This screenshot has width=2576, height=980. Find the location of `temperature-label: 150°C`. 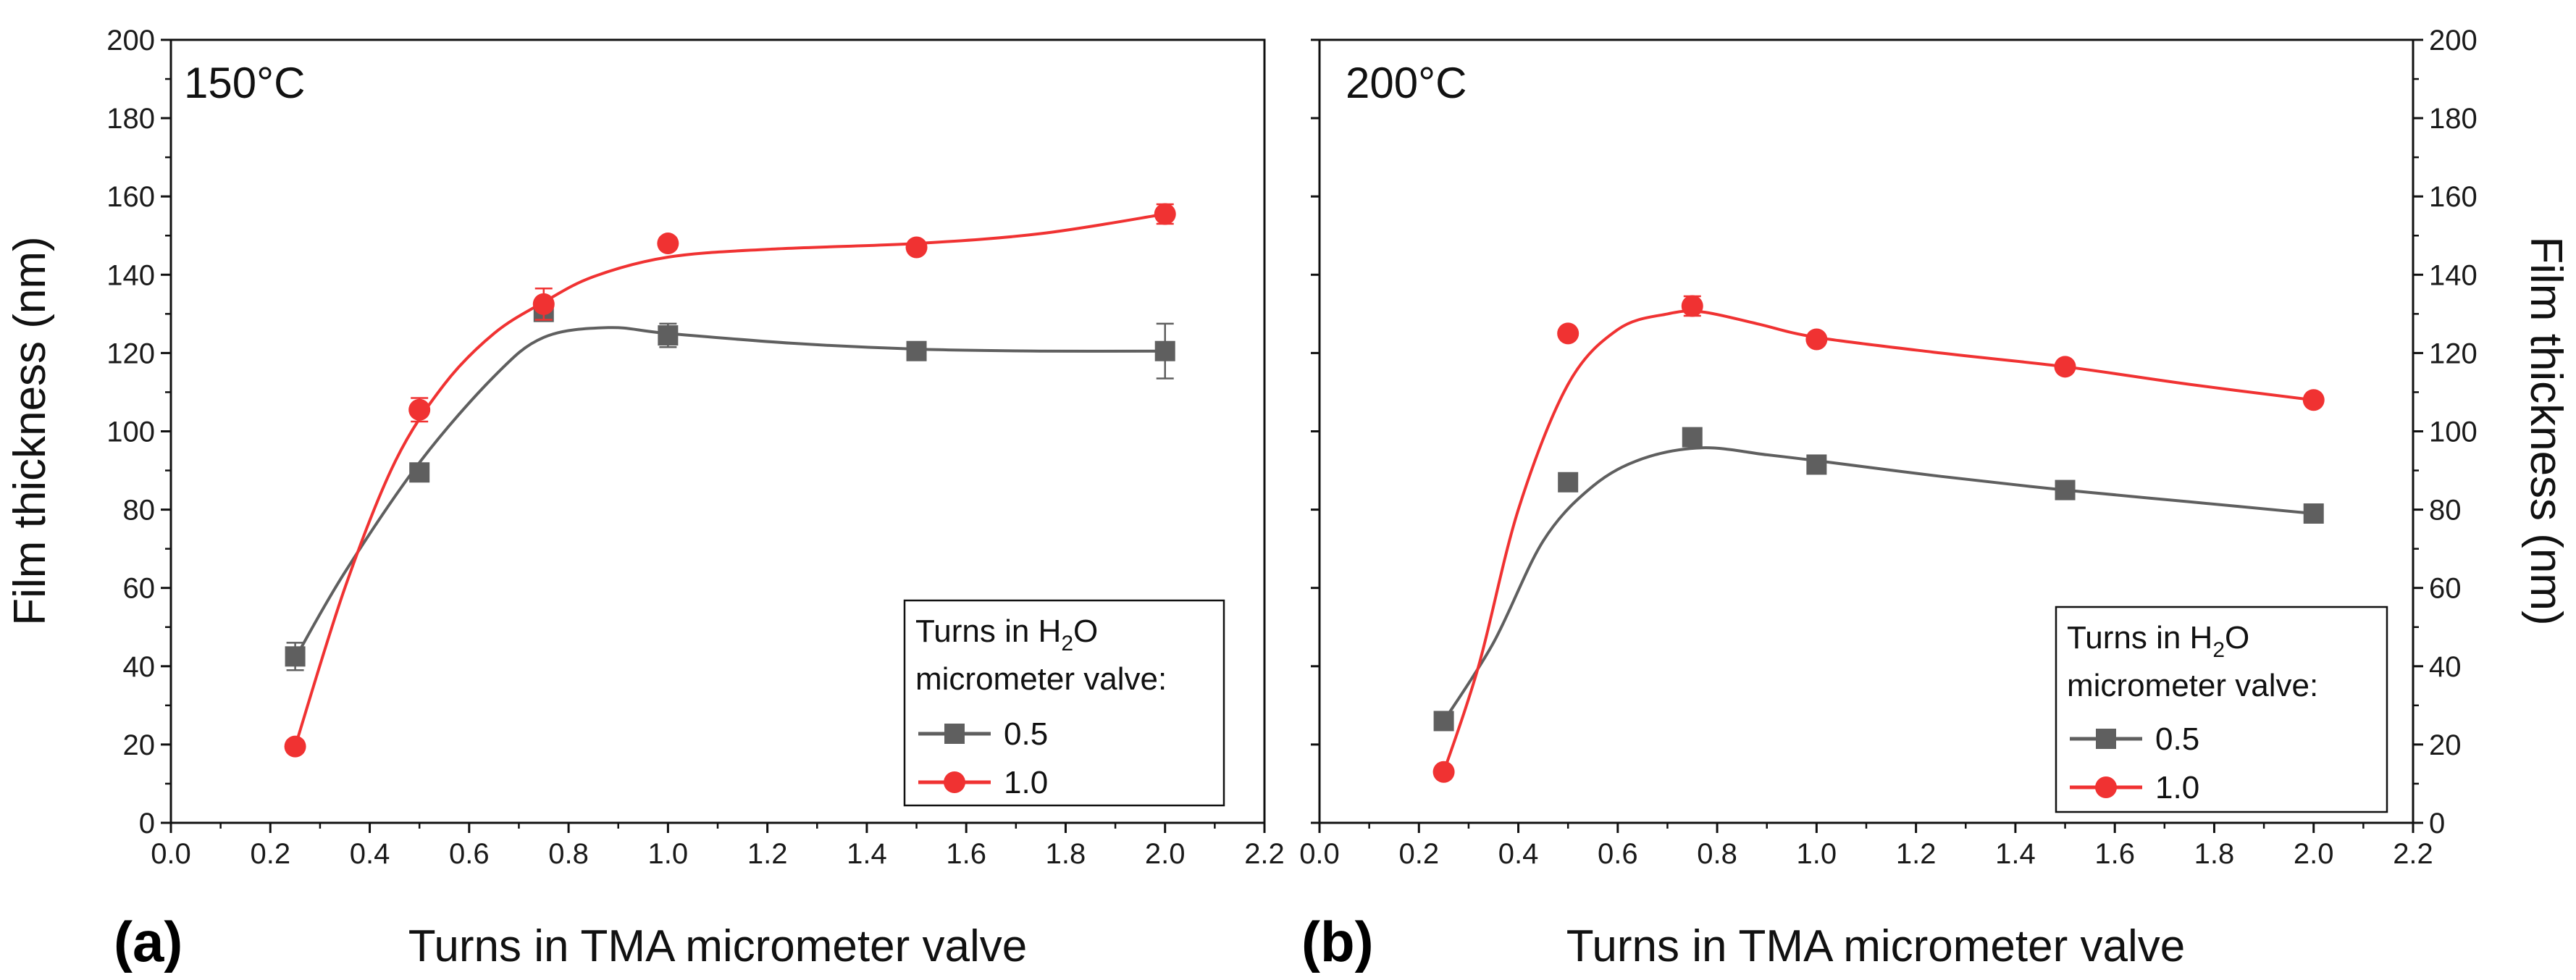

temperature-label: 150°C is located at coordinates (244, 83).